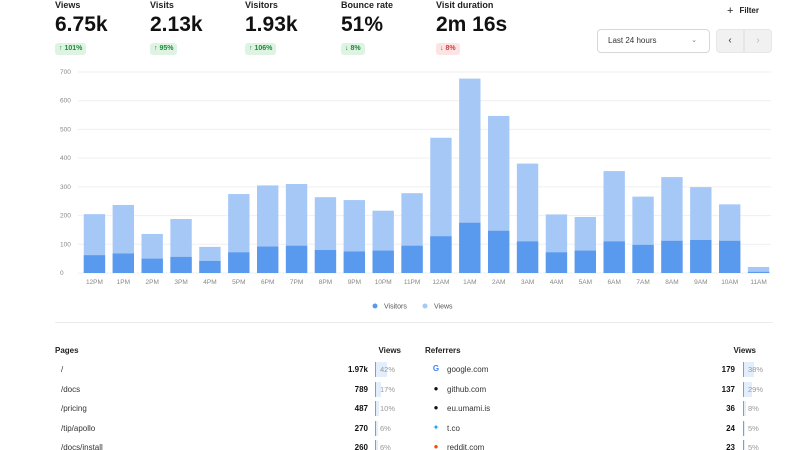 This screenshot has height=450, width=800. What do you see at coordinates (389, 350) in the screenshot?
I see `pages-views-header: Views` at bounding box center [389, 350].